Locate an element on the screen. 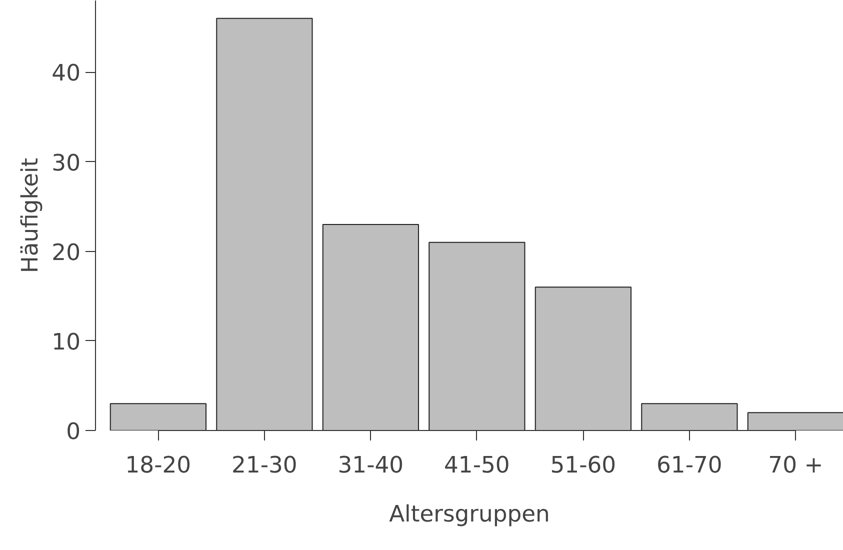  x-tick-label: 61-70 is located at coordinates (689, 465).